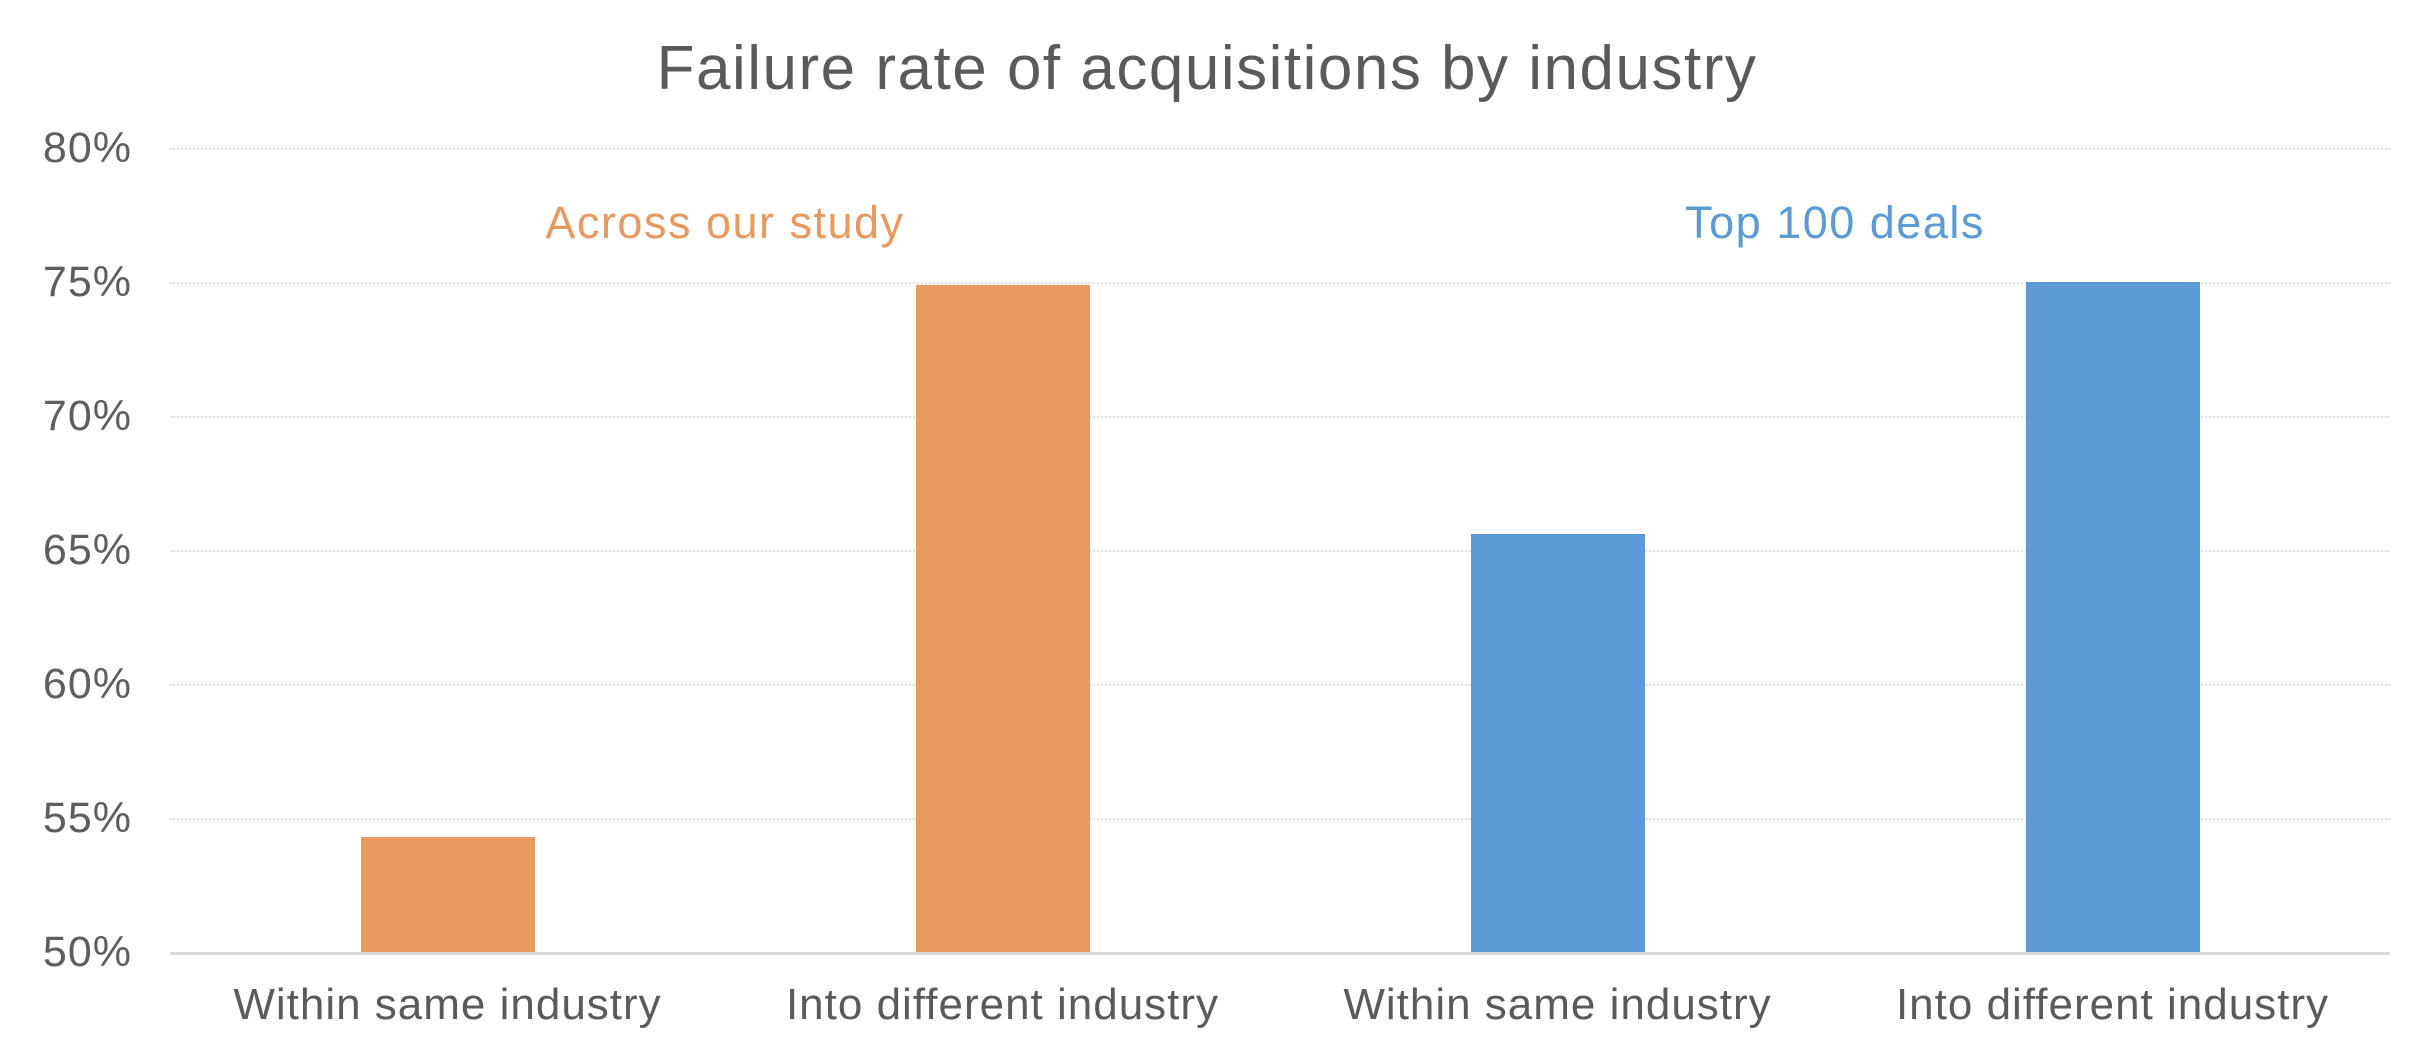  What do you see at coordinates (87, 550) in the screenshot?
I see `y-axis-tick-label-65: 65%` at bounding box center [87, 550].